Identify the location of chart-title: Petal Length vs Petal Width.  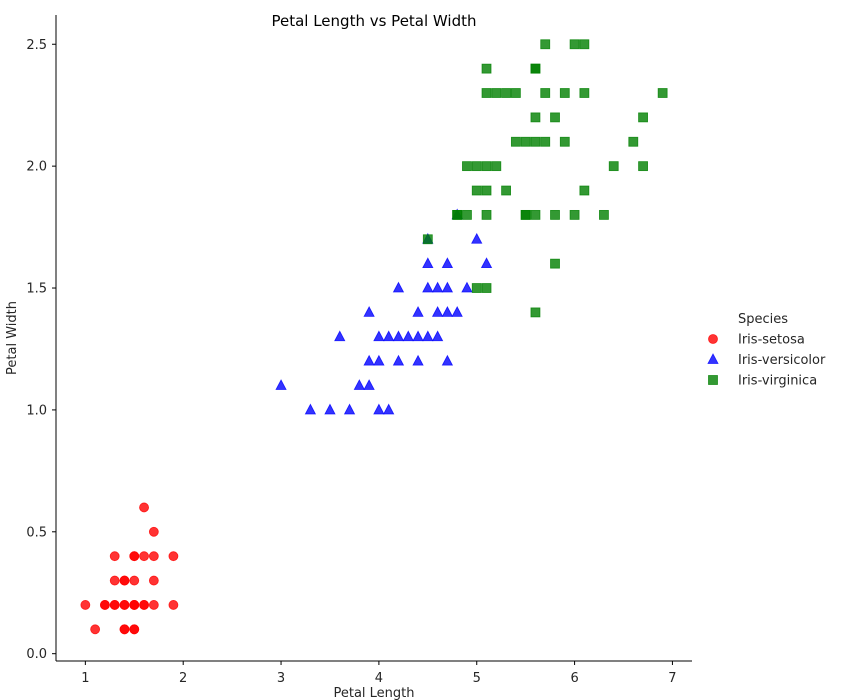
(373, 21).